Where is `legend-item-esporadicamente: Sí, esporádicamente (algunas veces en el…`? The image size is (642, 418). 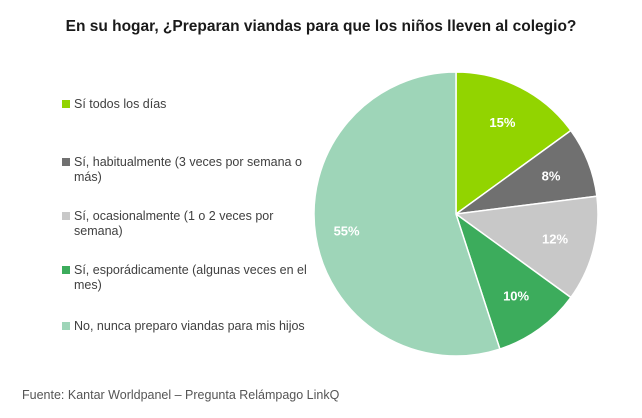
legend-item-esporadicamente: Sí, esporádicamente (algunas veces en el… is located at coordinates (192, 278).